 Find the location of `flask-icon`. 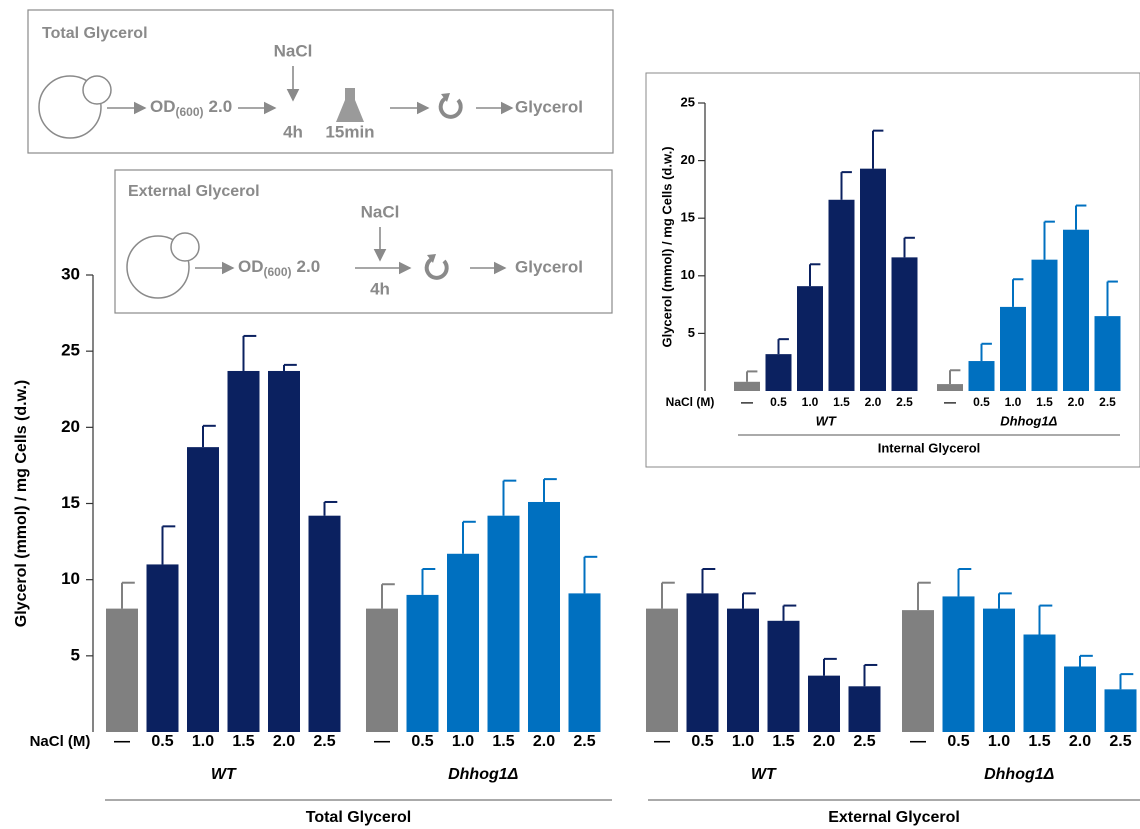

flask-icon is located at coordinates (350, 105).